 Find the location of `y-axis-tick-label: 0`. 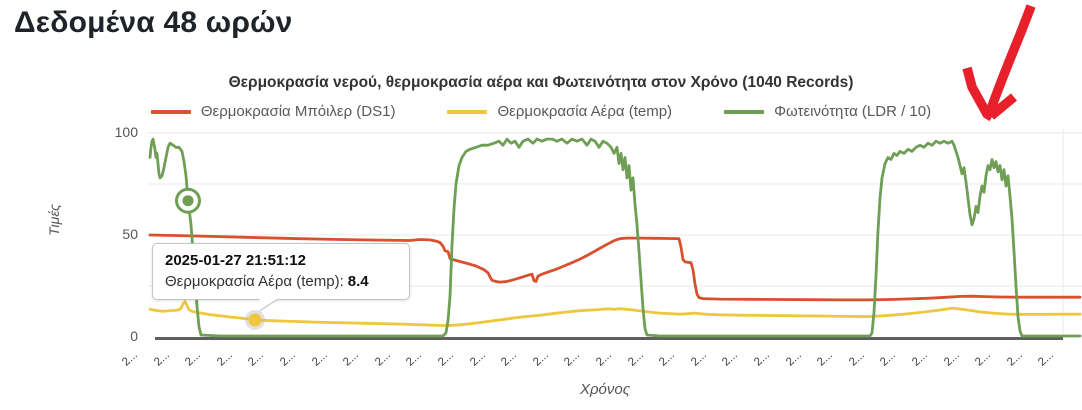

y-axis-tick-label: 0 is located at coordinates (134, 336).